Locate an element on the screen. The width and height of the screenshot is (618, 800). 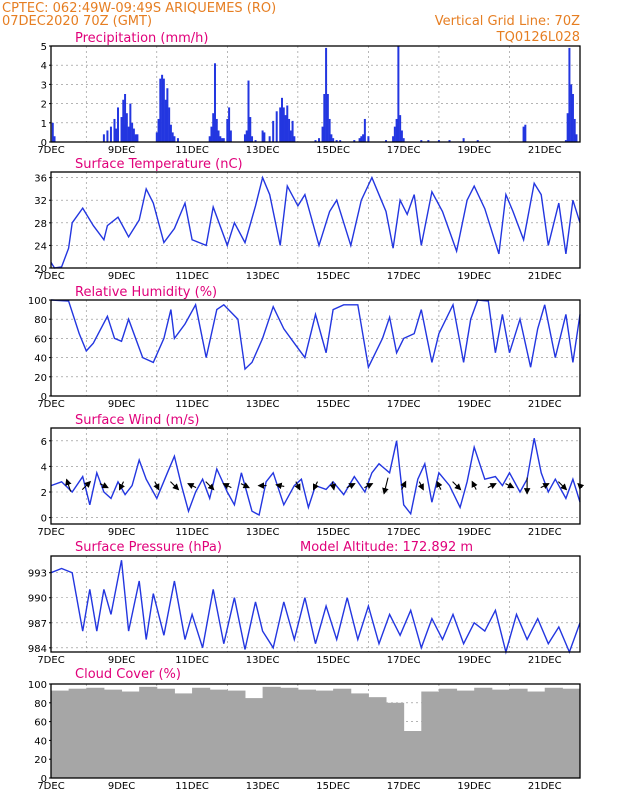
header-location: CPTEC: 062:49W-09:49S ARIQUEMES (RO) is located at coordinates (139, 8).